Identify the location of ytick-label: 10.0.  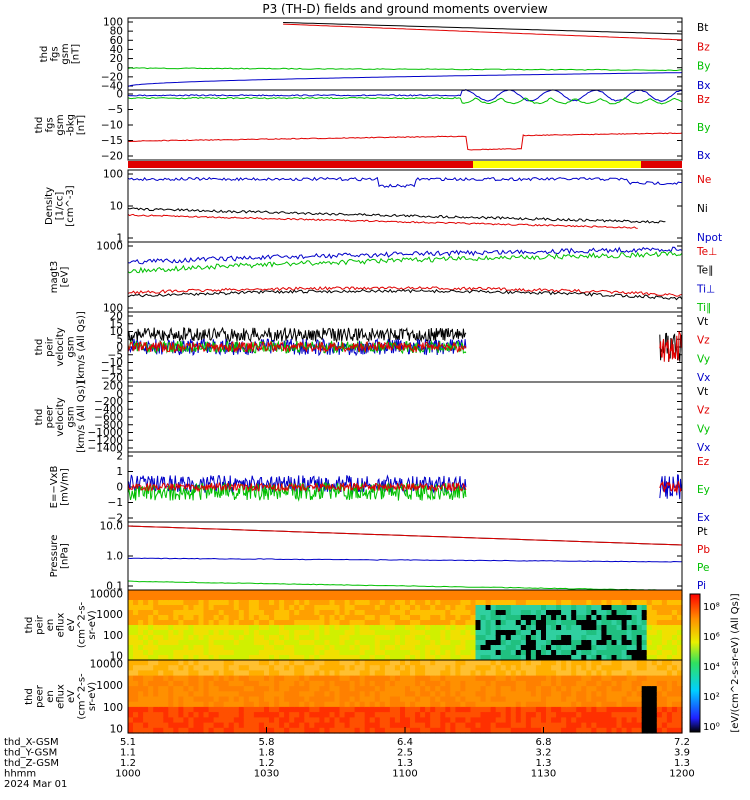
(111, 527).